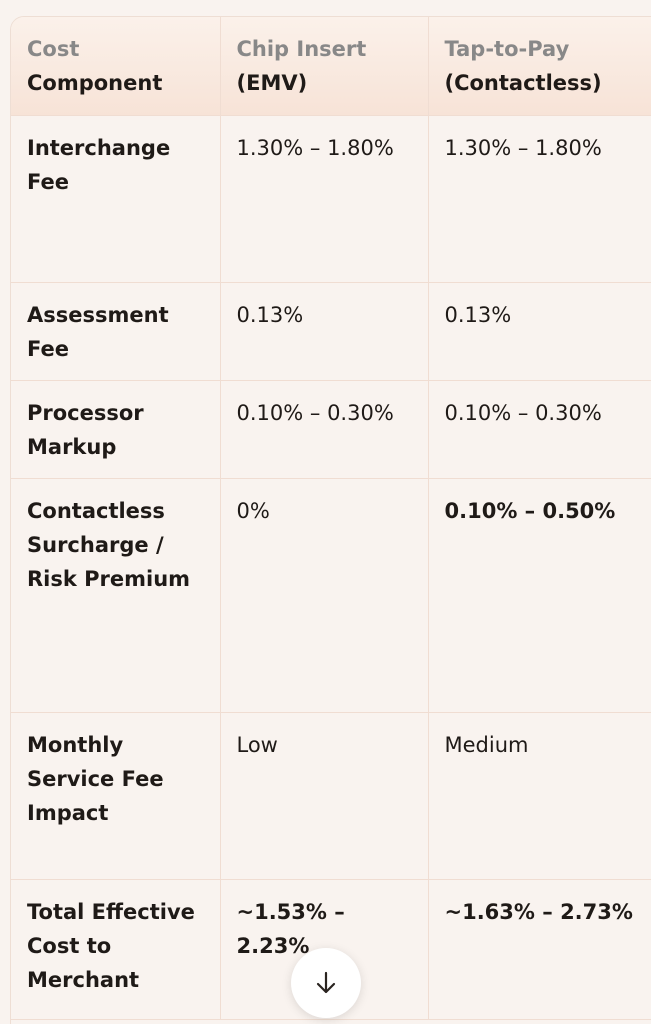  Describe the element at coordinates (301, 49) in the screenshot. I see `header-line: Chip Insert` at that location.